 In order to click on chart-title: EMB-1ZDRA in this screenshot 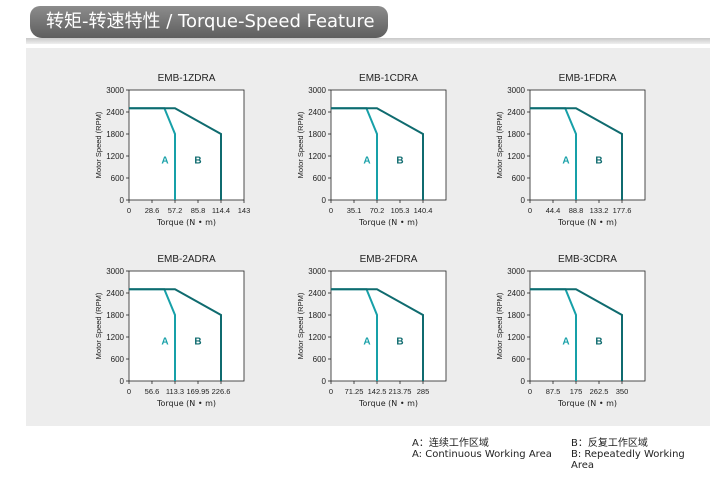, I will do `click(187, 78)`.